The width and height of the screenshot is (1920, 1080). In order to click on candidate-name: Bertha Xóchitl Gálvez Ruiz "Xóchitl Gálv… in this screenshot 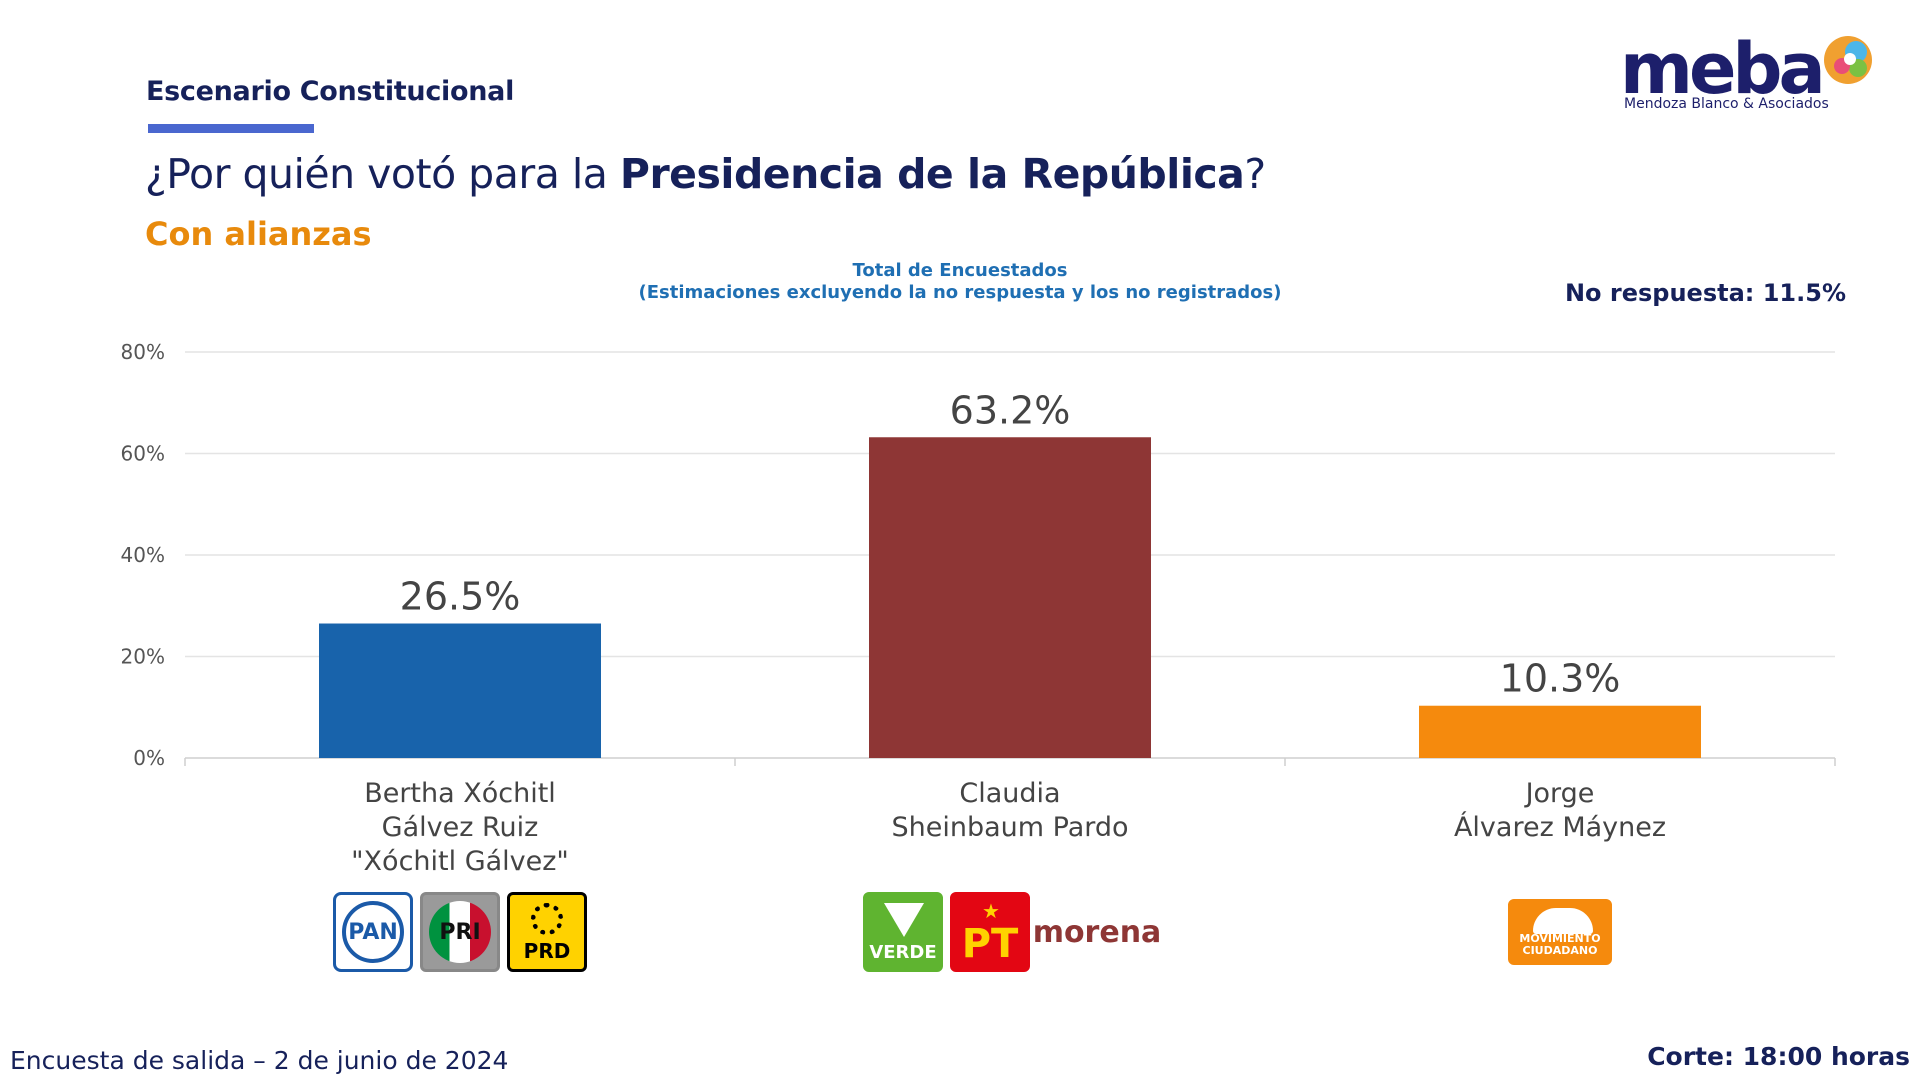, I will do `click(460, 827)`.